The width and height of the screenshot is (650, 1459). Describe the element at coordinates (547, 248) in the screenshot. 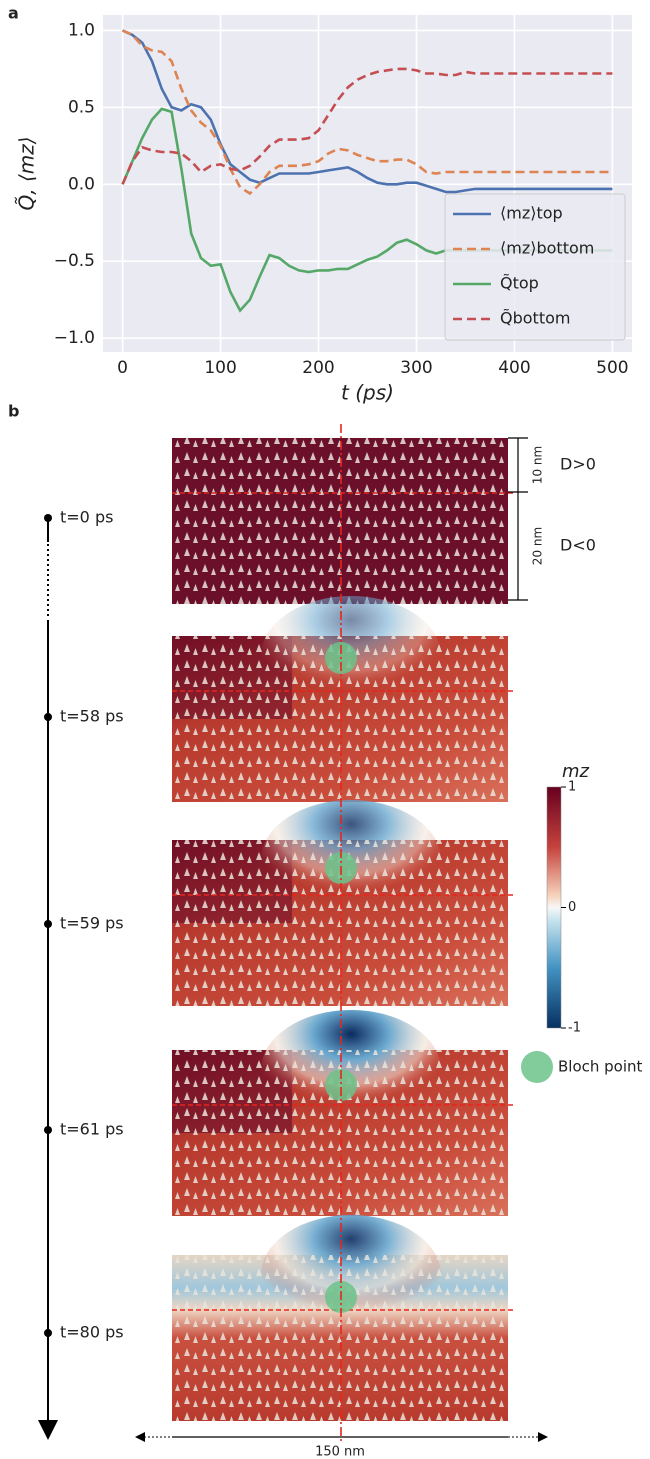

I see `legend-label: ⟨mz⟩bottom` at that location.